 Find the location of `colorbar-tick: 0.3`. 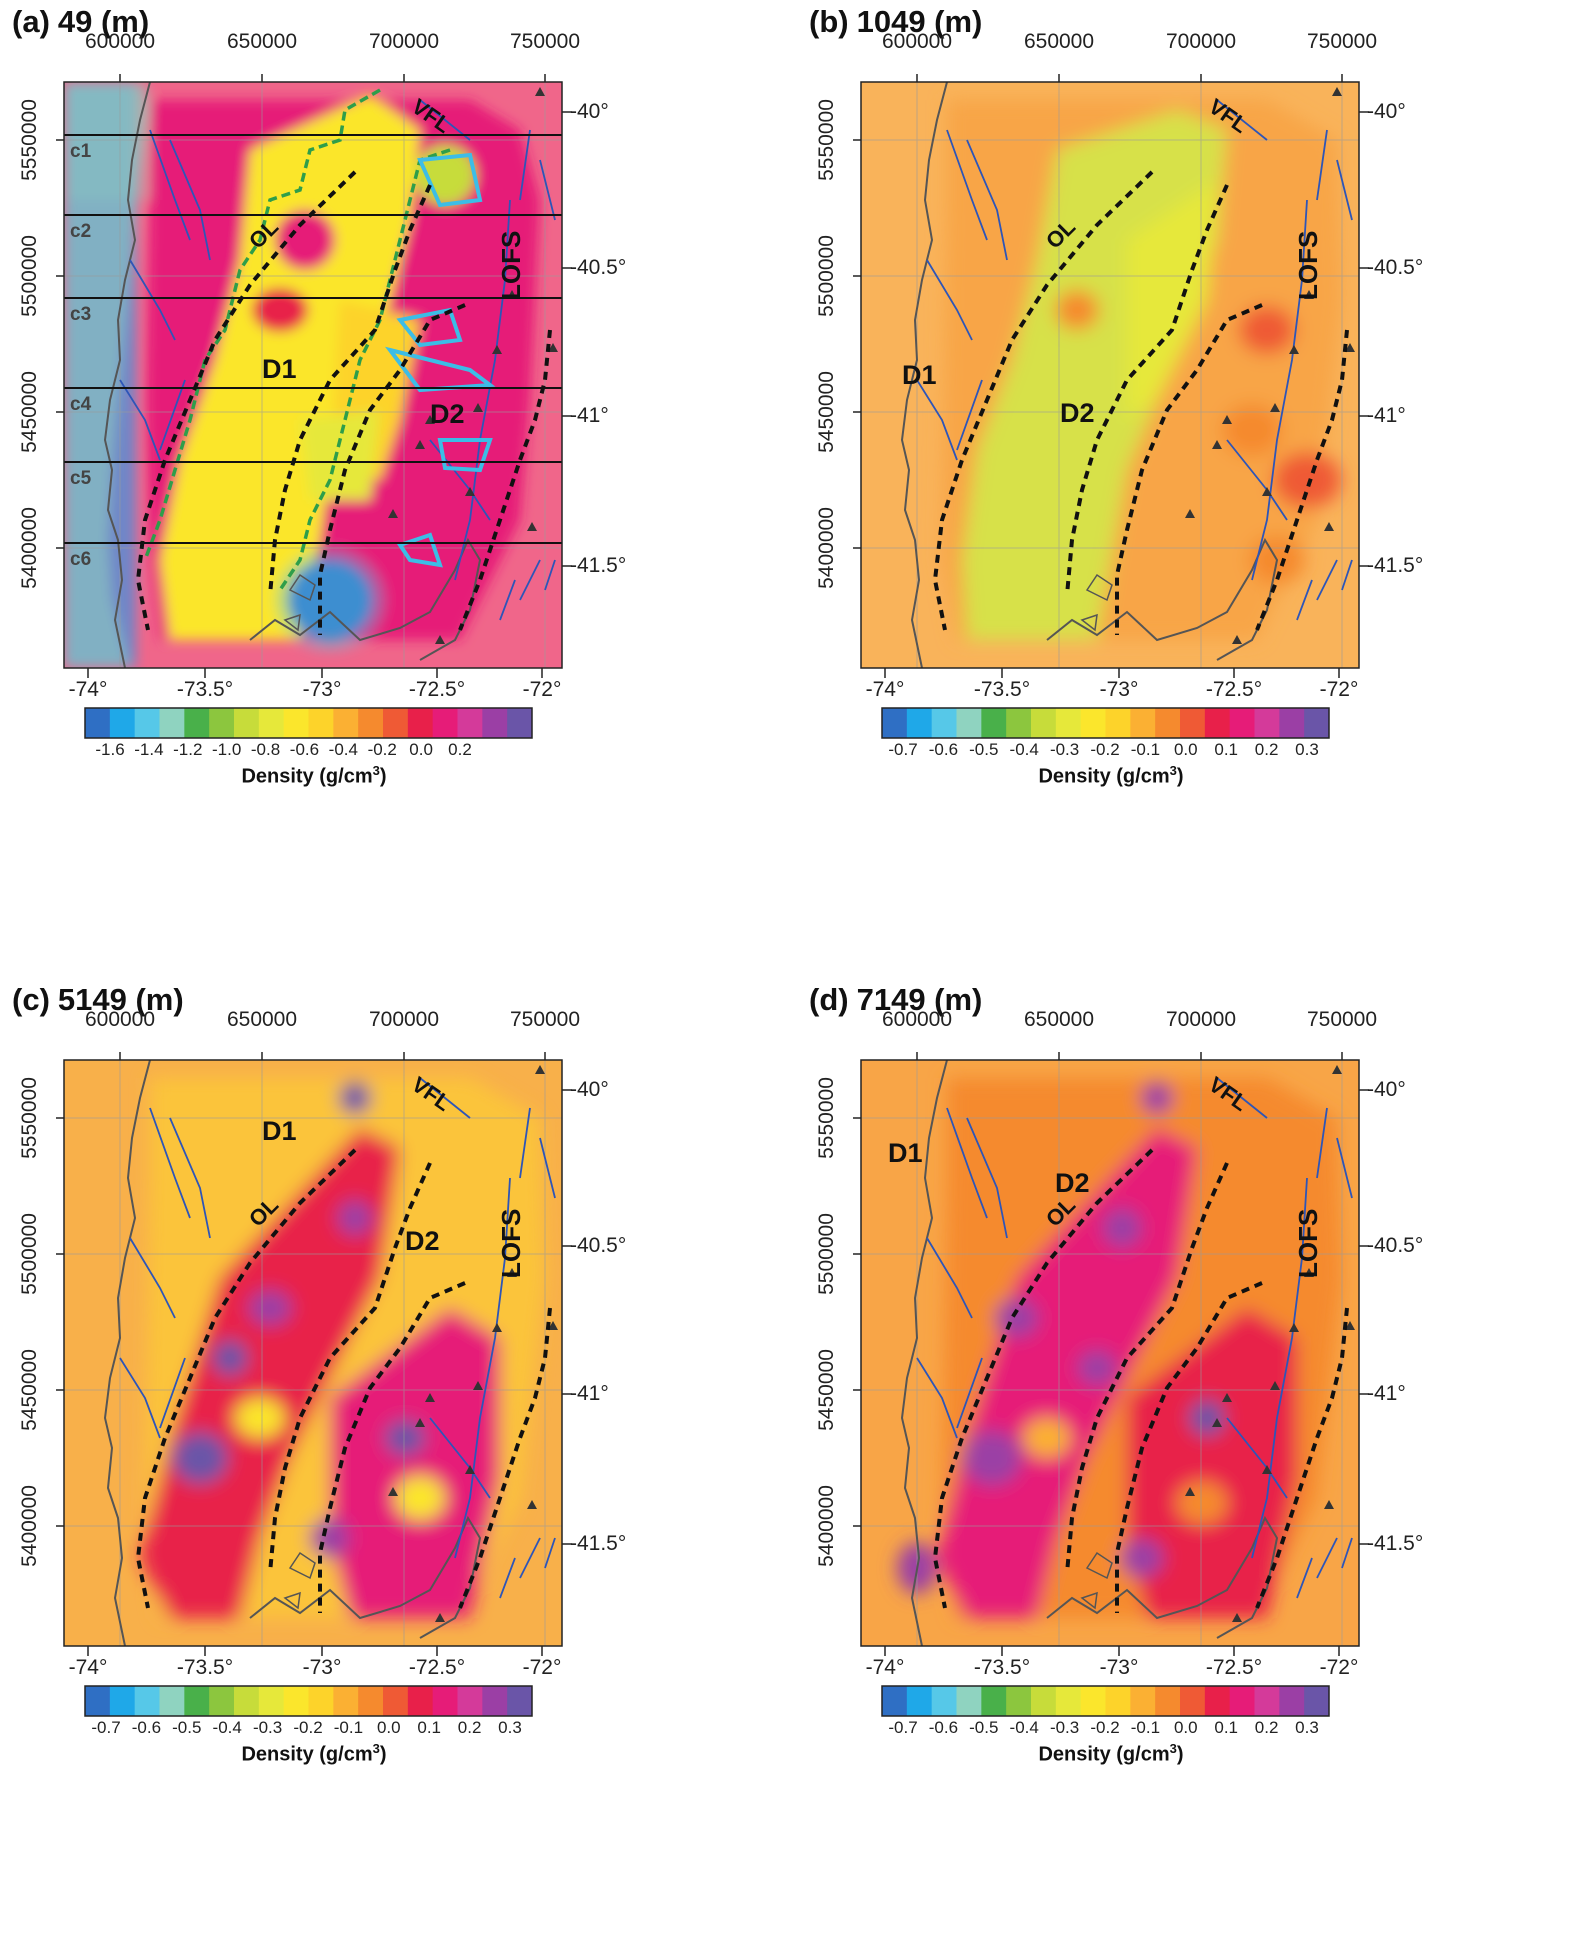

colorbar-tick: 0.3 is located at coordinates (510, 1727).